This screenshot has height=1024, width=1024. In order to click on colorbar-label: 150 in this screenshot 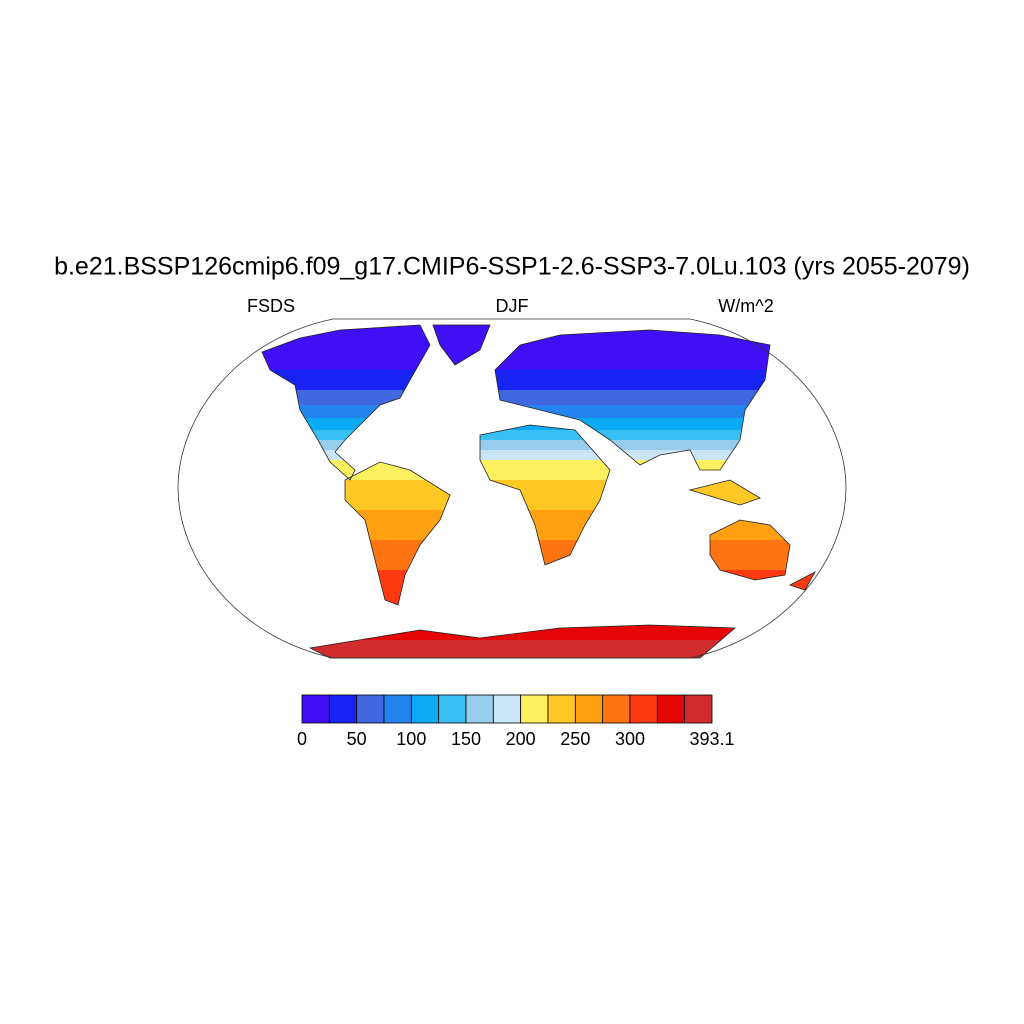, I will do `click(466, 739)`.